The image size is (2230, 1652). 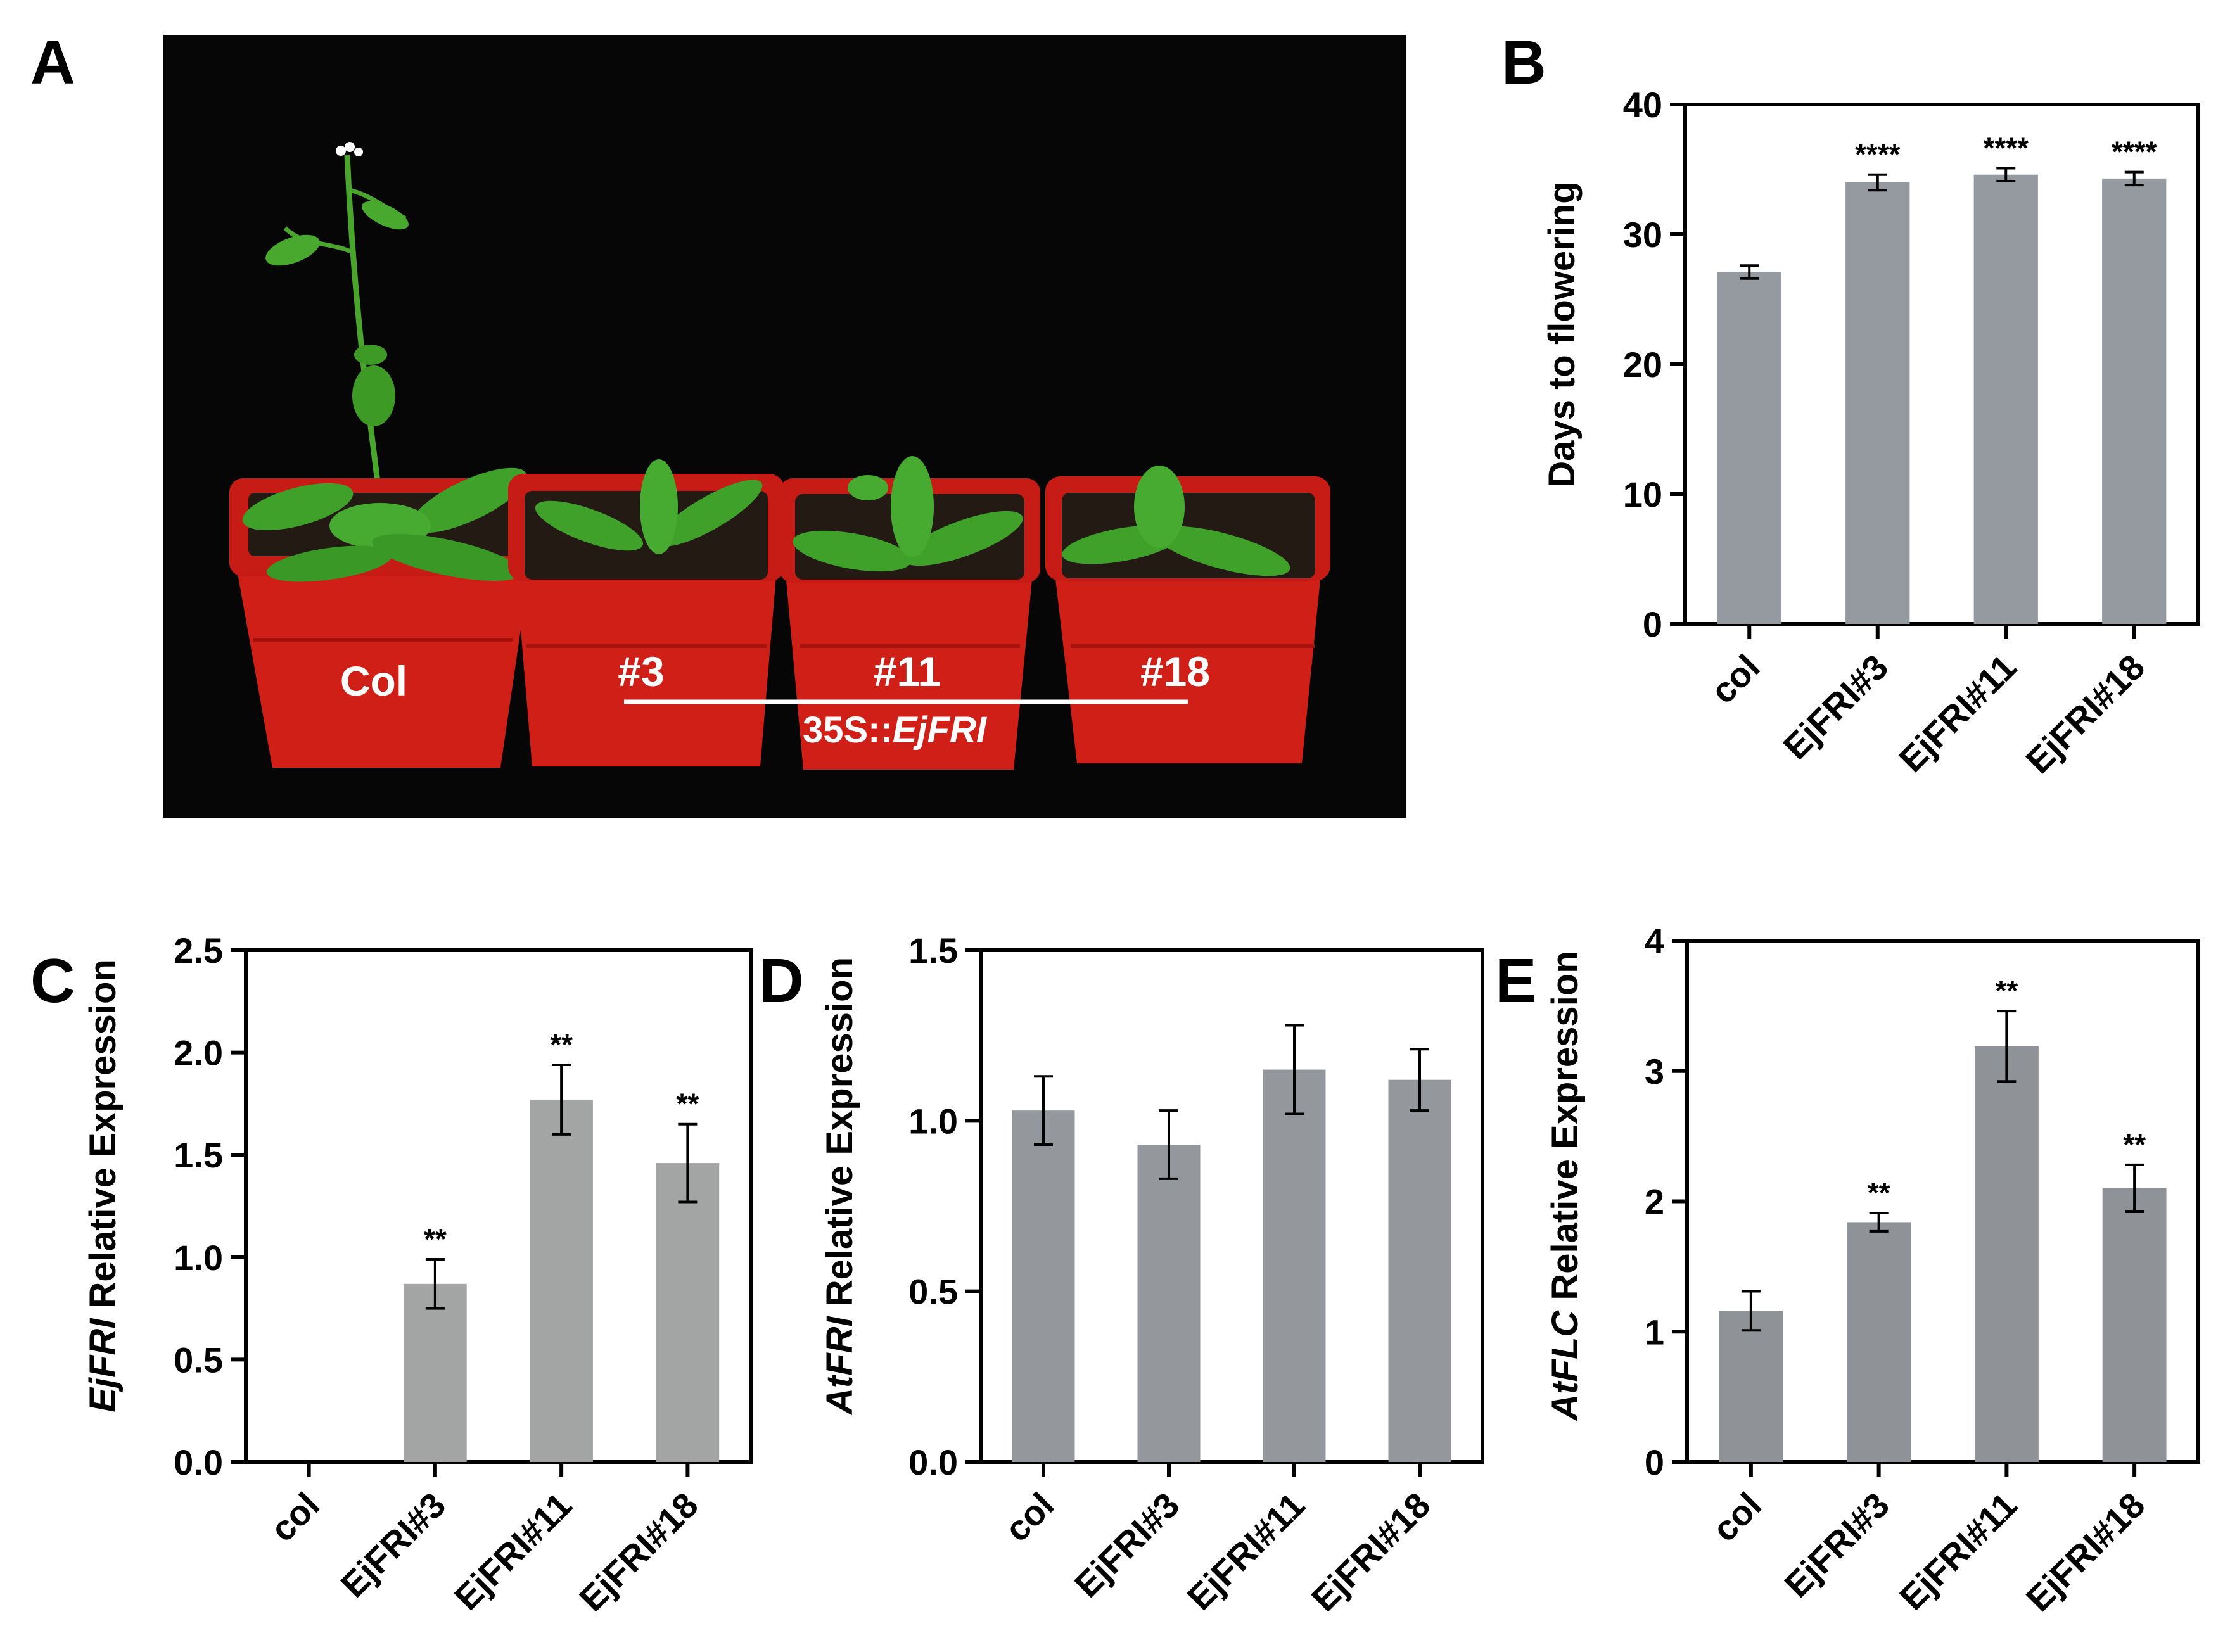 What do you see at coordinates (933, 1292) in the screenshot?
I see `y-tick-label-d: 0.5` at bounding box center [933, 1292].